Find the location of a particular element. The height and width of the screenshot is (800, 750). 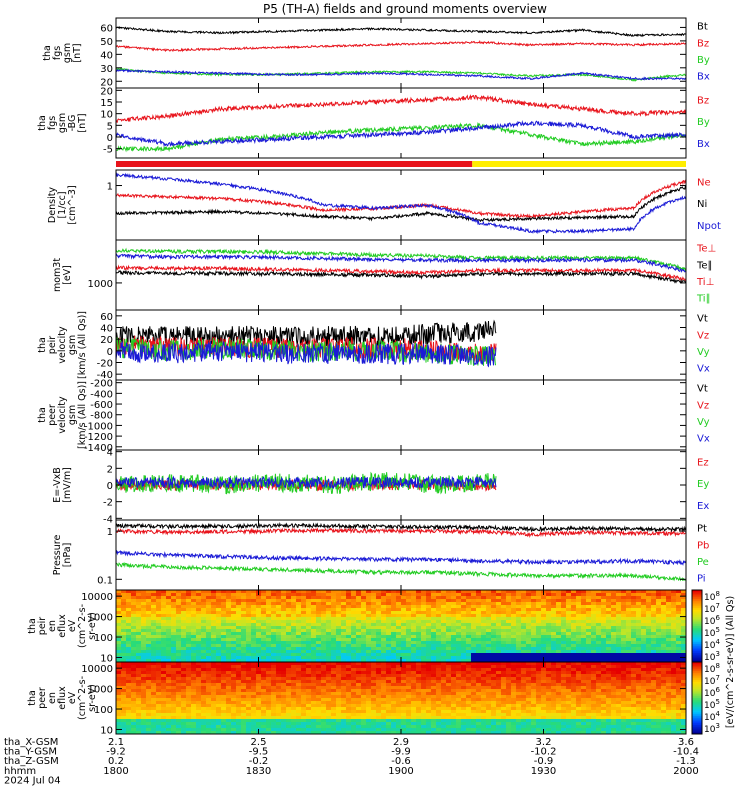

y-tick-label: 0 is located at coordinates (110, 138).